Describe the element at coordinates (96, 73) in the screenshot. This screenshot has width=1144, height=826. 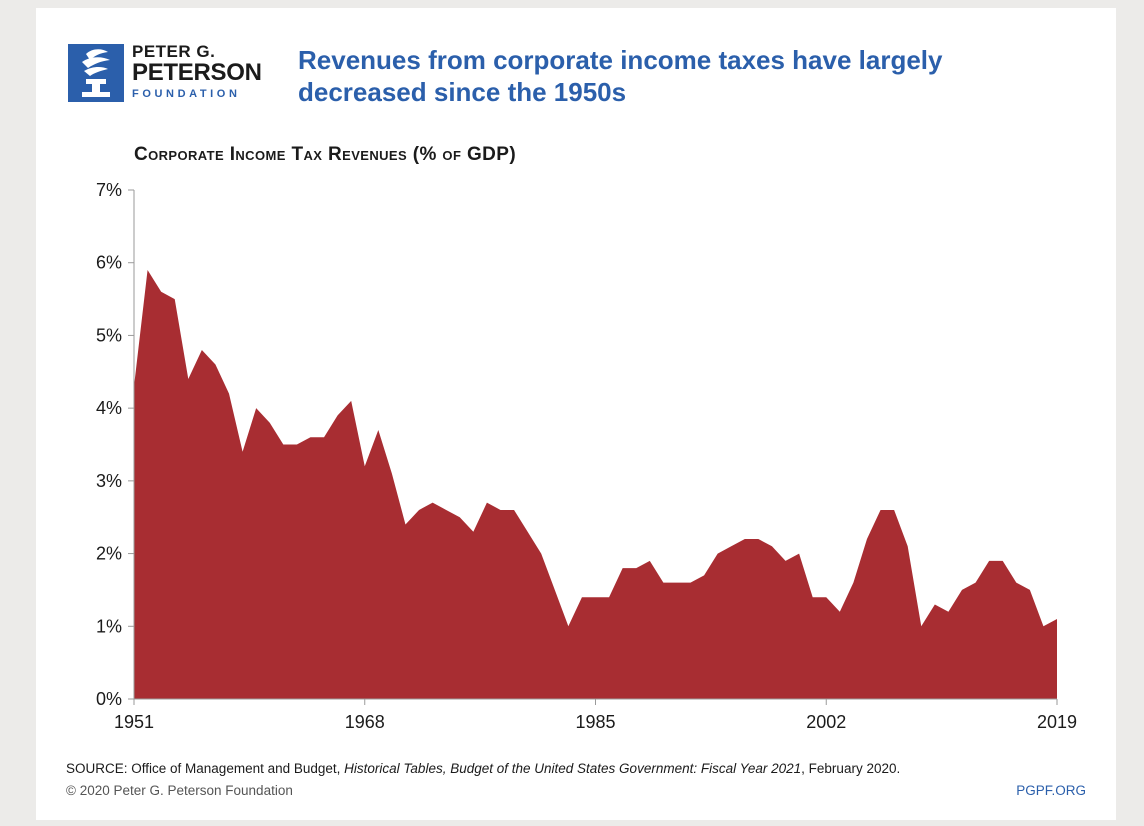
I see `torch-icon` at that location.